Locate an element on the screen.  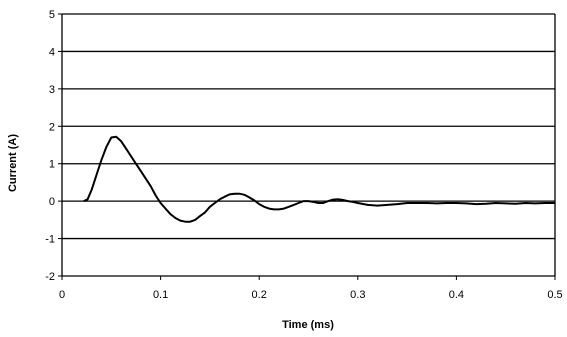
x-tick-label-4: 0.4 is located at coordinates (456, 295).